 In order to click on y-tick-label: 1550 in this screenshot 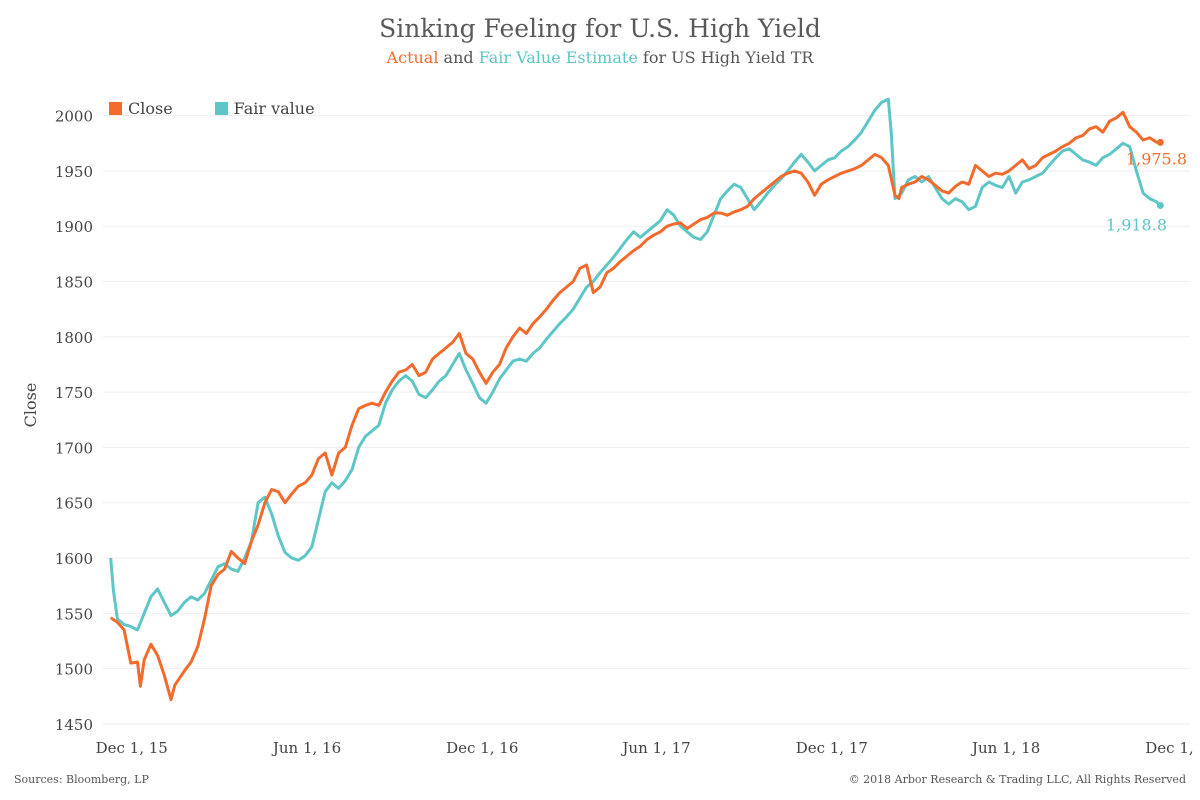, I will do `click(74, 614)`.